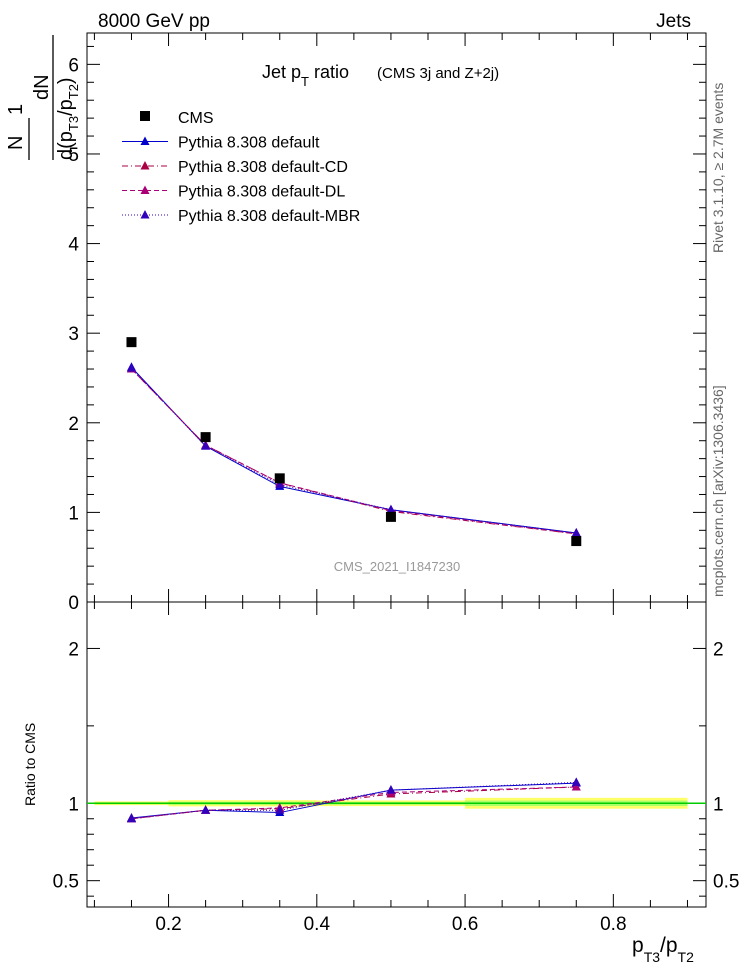 The height and width of the screenshot is (972, 746). Describe the element at coordinates (73, 649) in the screenshot. I see `ratio-ytick-label: 2` at that location.